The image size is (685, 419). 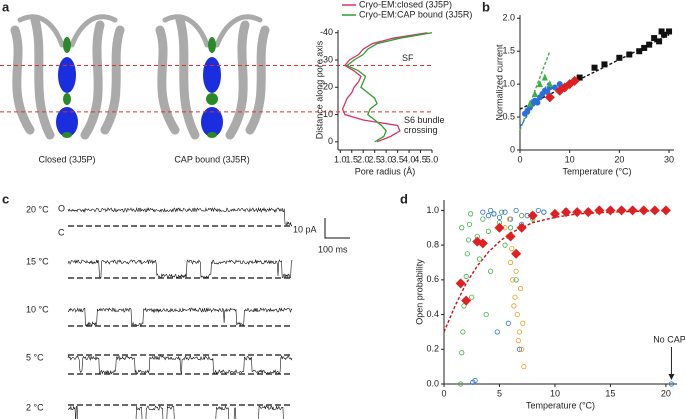 What do you see at coordinates (326, 114) in the screenshot?
I see `y-tick-label: -10` at bounding box center [326, 114].